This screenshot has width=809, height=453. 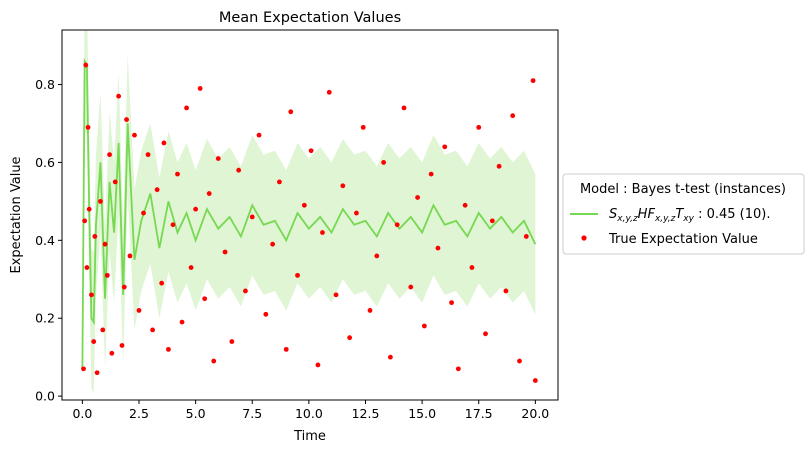 What do you see at coordinates (690, 215) in the screenshot?
I see `legend-model-label: Sx,y,zHFx,y,zTxy : 0.45 (10).` at bounding box center [690, 215].